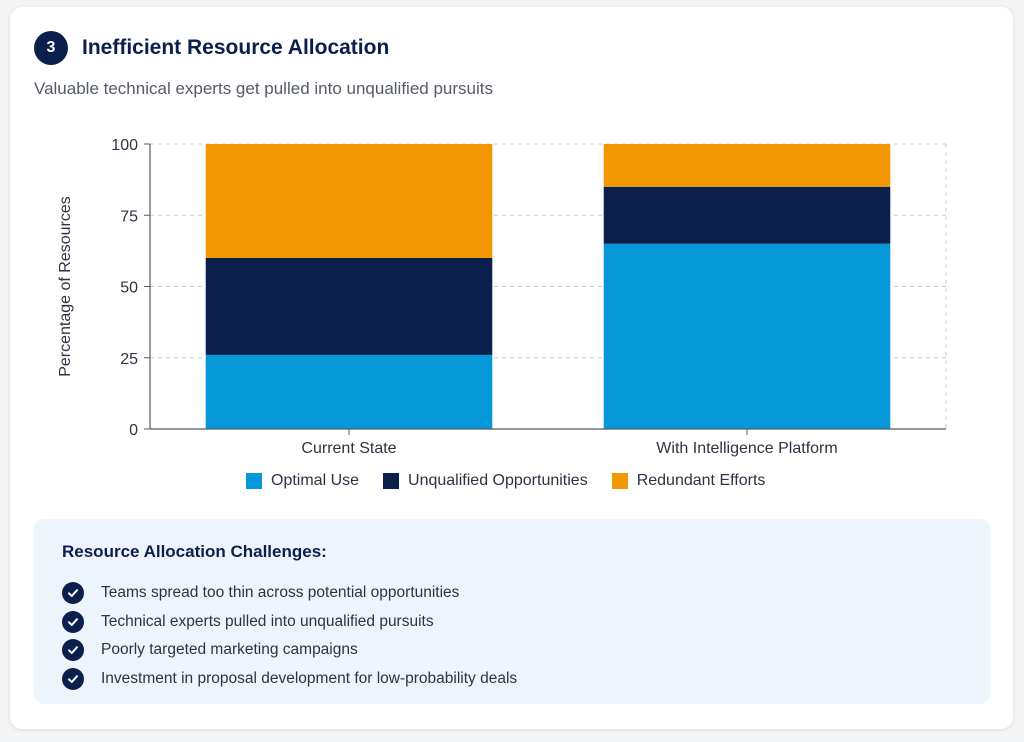 The height and width of the screenshot is (742, 1024). What do you see at coordinates (51, 48) in the screenshot?
I see `section-number-badge: 3` at bounding box center [51, 48].